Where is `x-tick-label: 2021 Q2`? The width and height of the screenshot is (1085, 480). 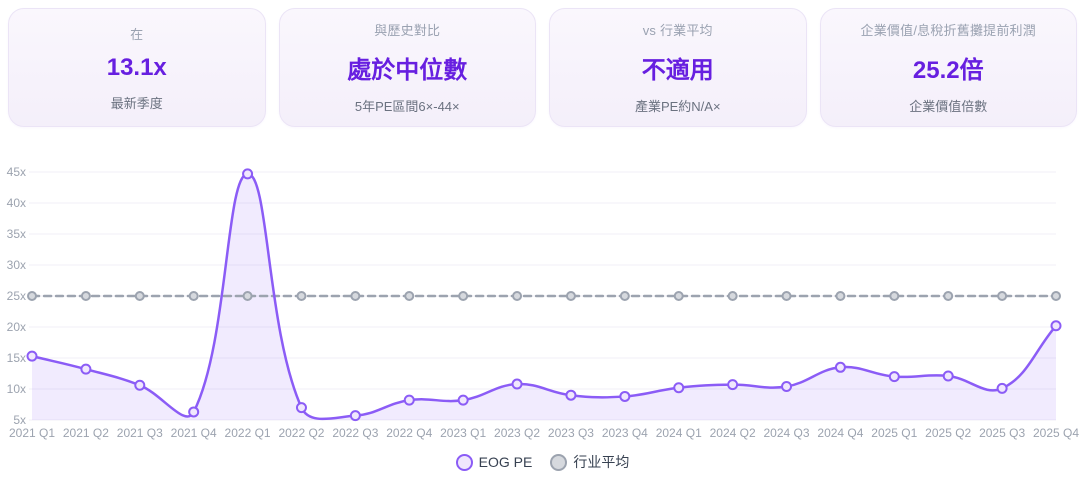
x-tick-label: 2021 Q2 is located at coordinates (86, 433).